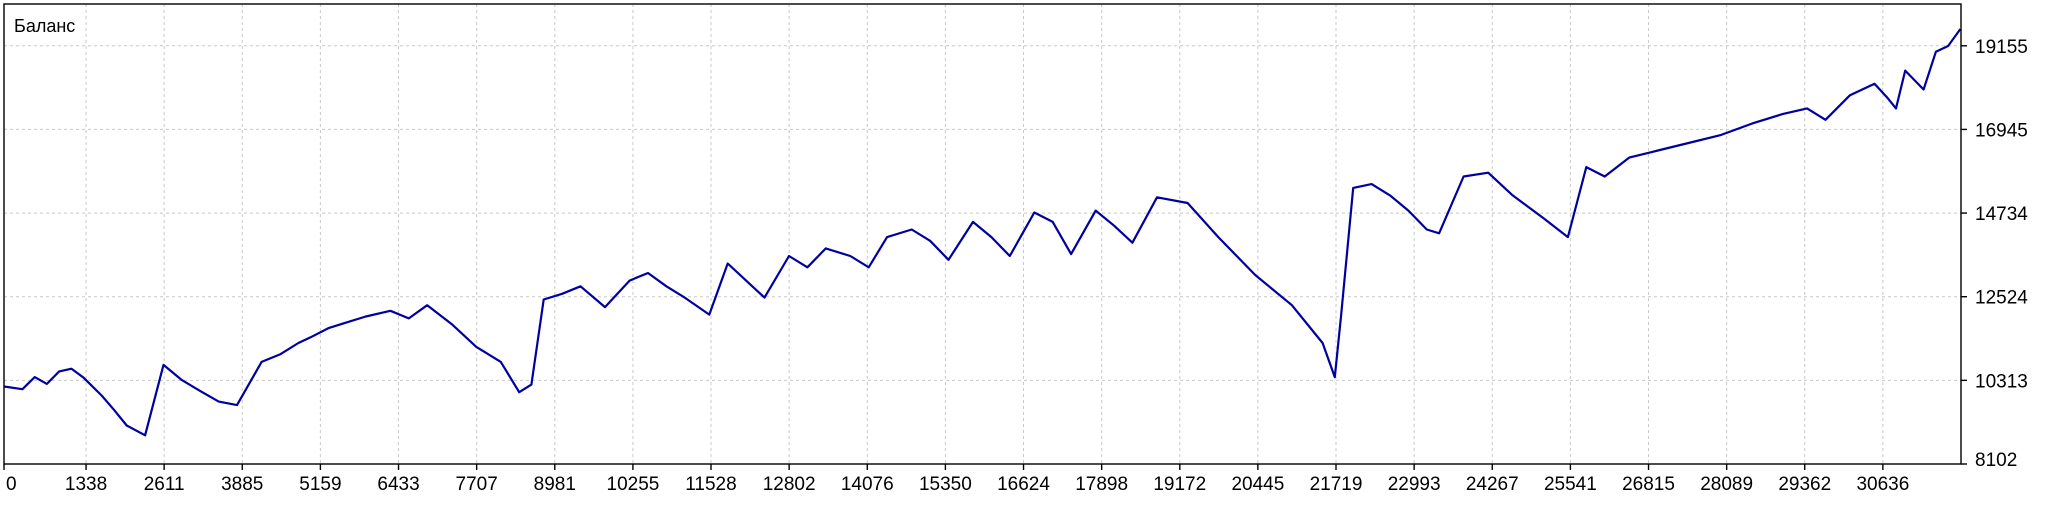 This screenshot has height=505, width=2050. Describe the element at coordinates (242, 484) in the screenshot. I see `x-tick-label: 3885` at that location.